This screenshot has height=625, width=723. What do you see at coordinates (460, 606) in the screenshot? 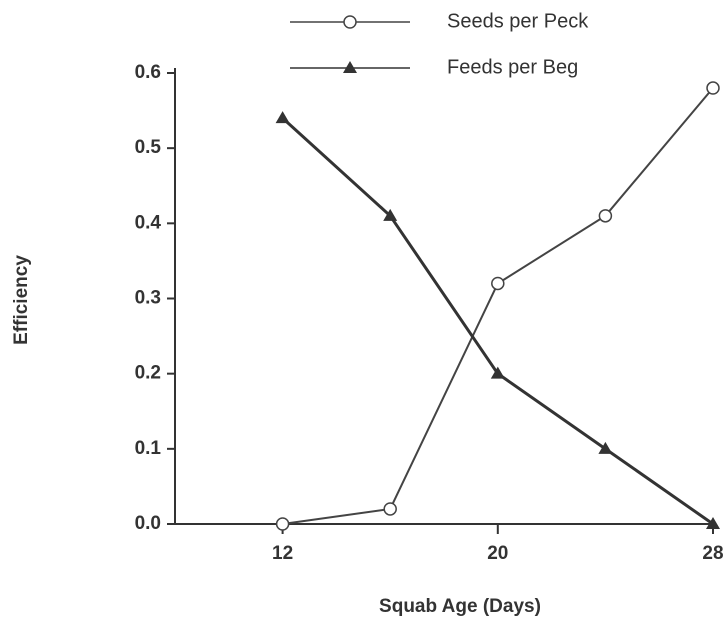
I see `x-axis-label: Squab Age (Days)` at bounding box center [460, 606].